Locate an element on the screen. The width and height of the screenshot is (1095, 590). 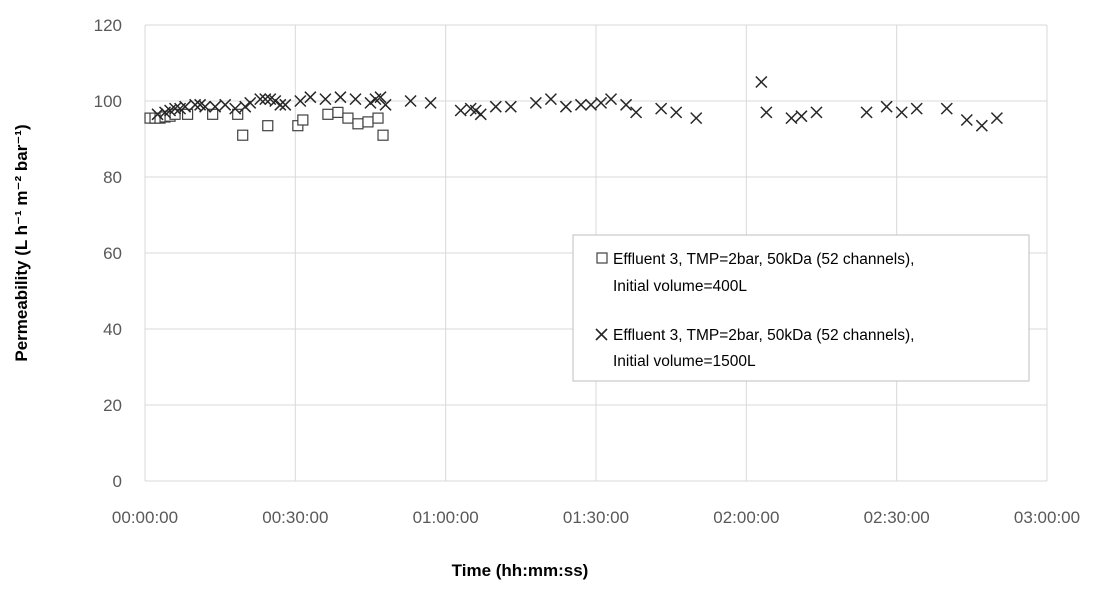
x-tick-label: 02:30:00 is located at coordinates (897, 517).